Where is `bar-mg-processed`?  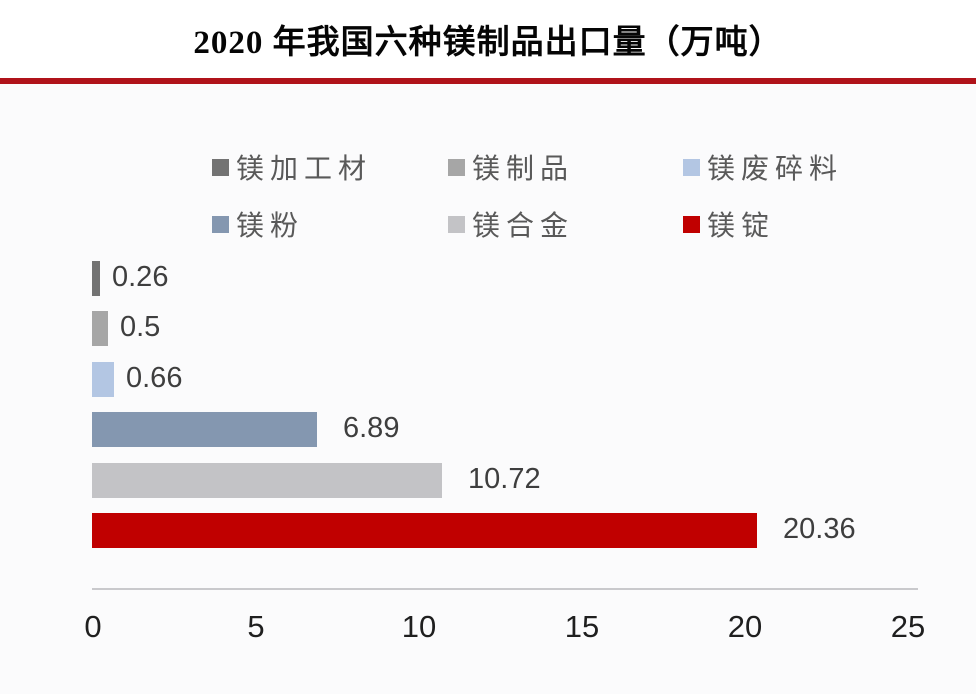 bar-mg-processed is located at coordinates (96, 278).